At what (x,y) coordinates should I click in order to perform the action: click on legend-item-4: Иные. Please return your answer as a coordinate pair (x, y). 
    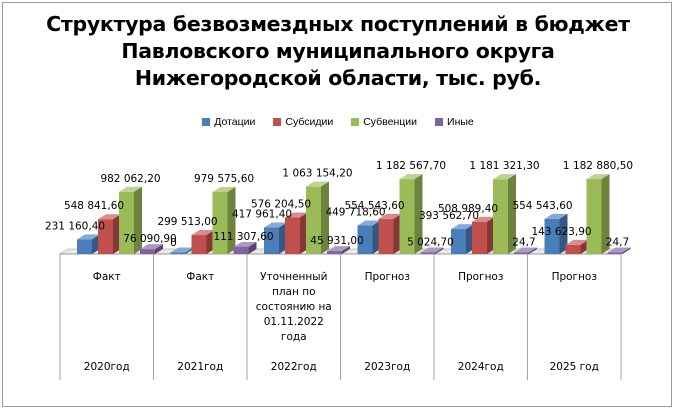
    Looking at the image, I should click on (454, 122).